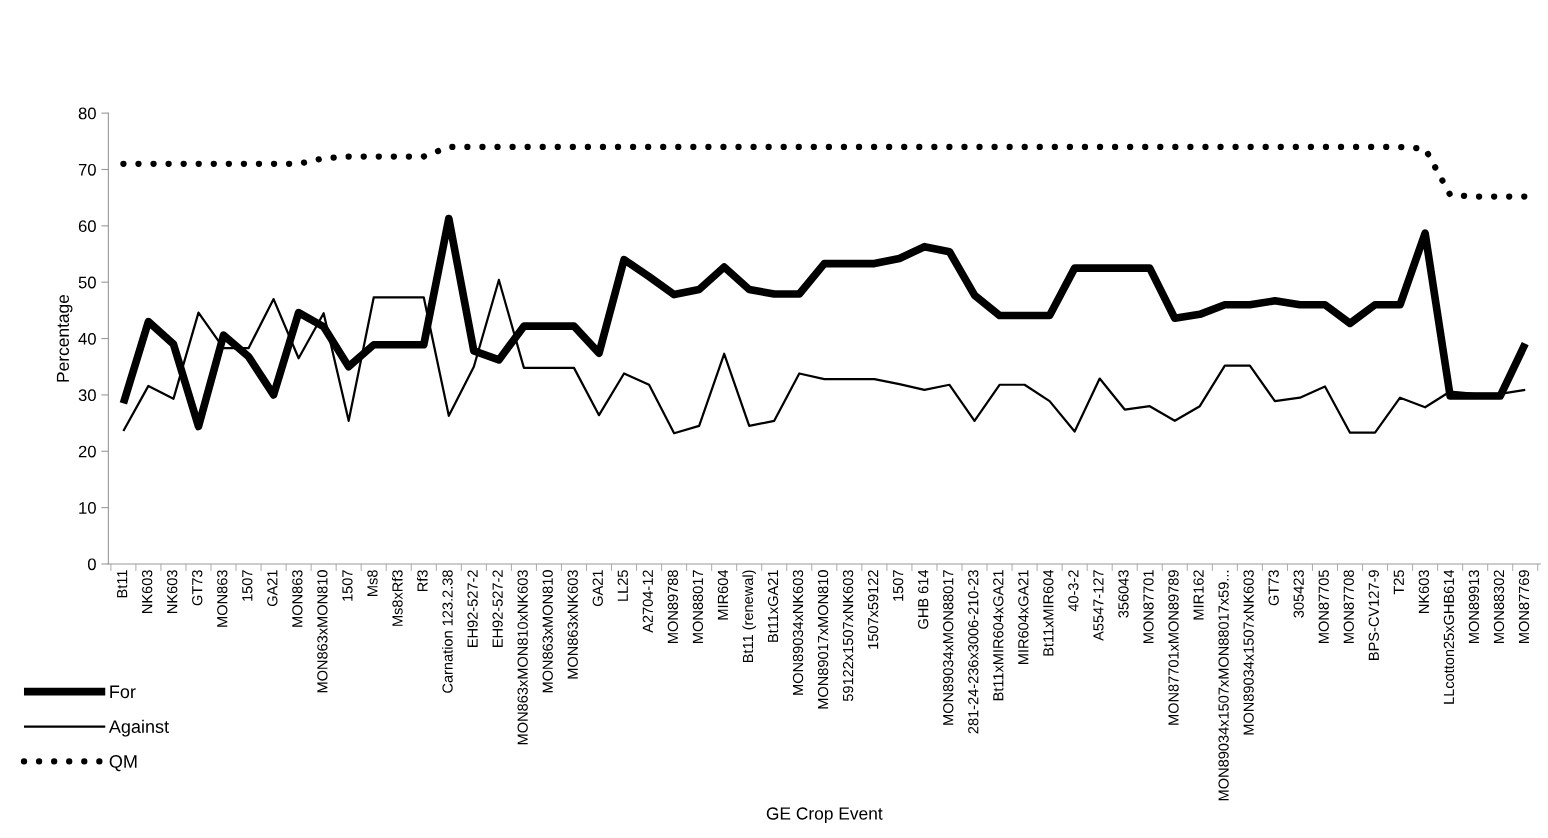 The image size is (1548, 838). I want to click on y-tick-label: 20, so click(87, 451).